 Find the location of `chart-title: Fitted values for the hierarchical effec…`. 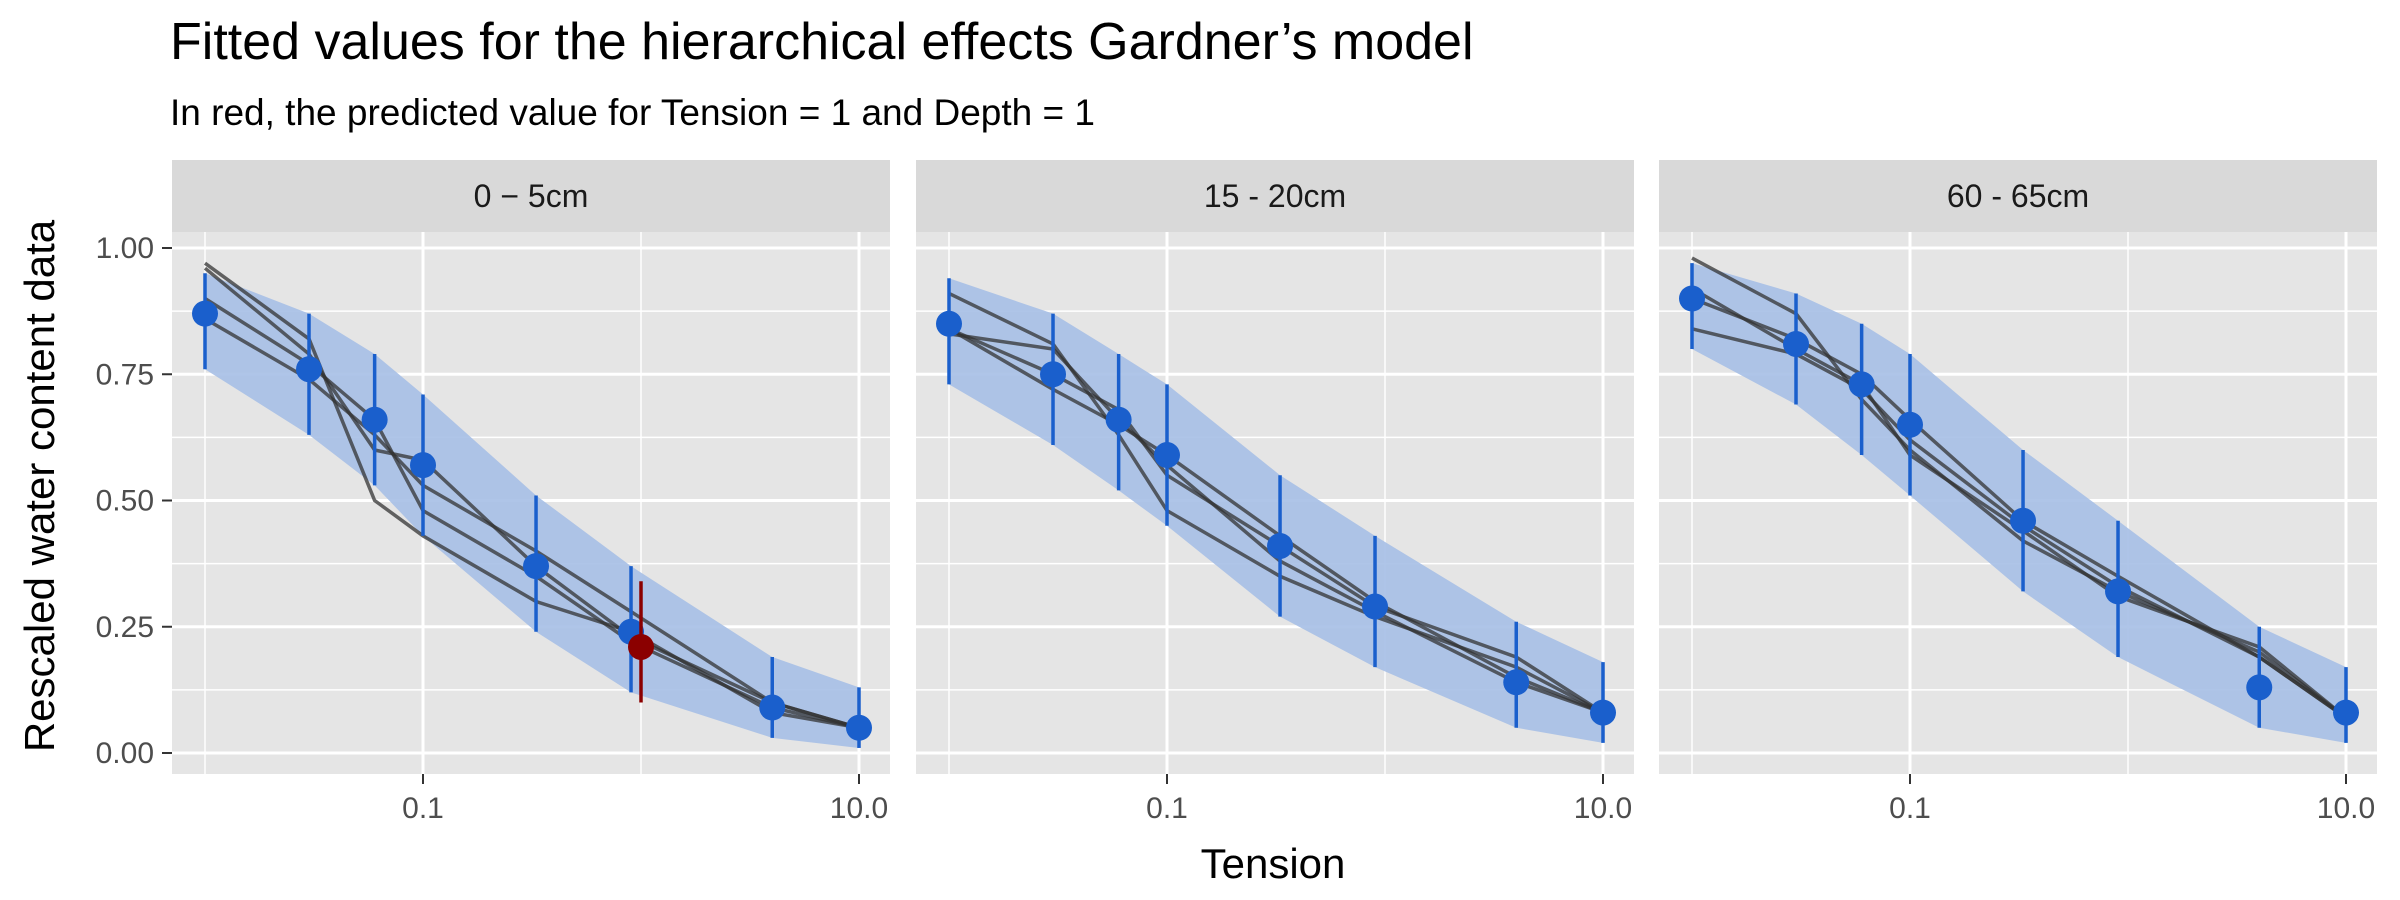

chart-title: Fitted values for the hierarchical effec… is located at coordinates (822, 42).